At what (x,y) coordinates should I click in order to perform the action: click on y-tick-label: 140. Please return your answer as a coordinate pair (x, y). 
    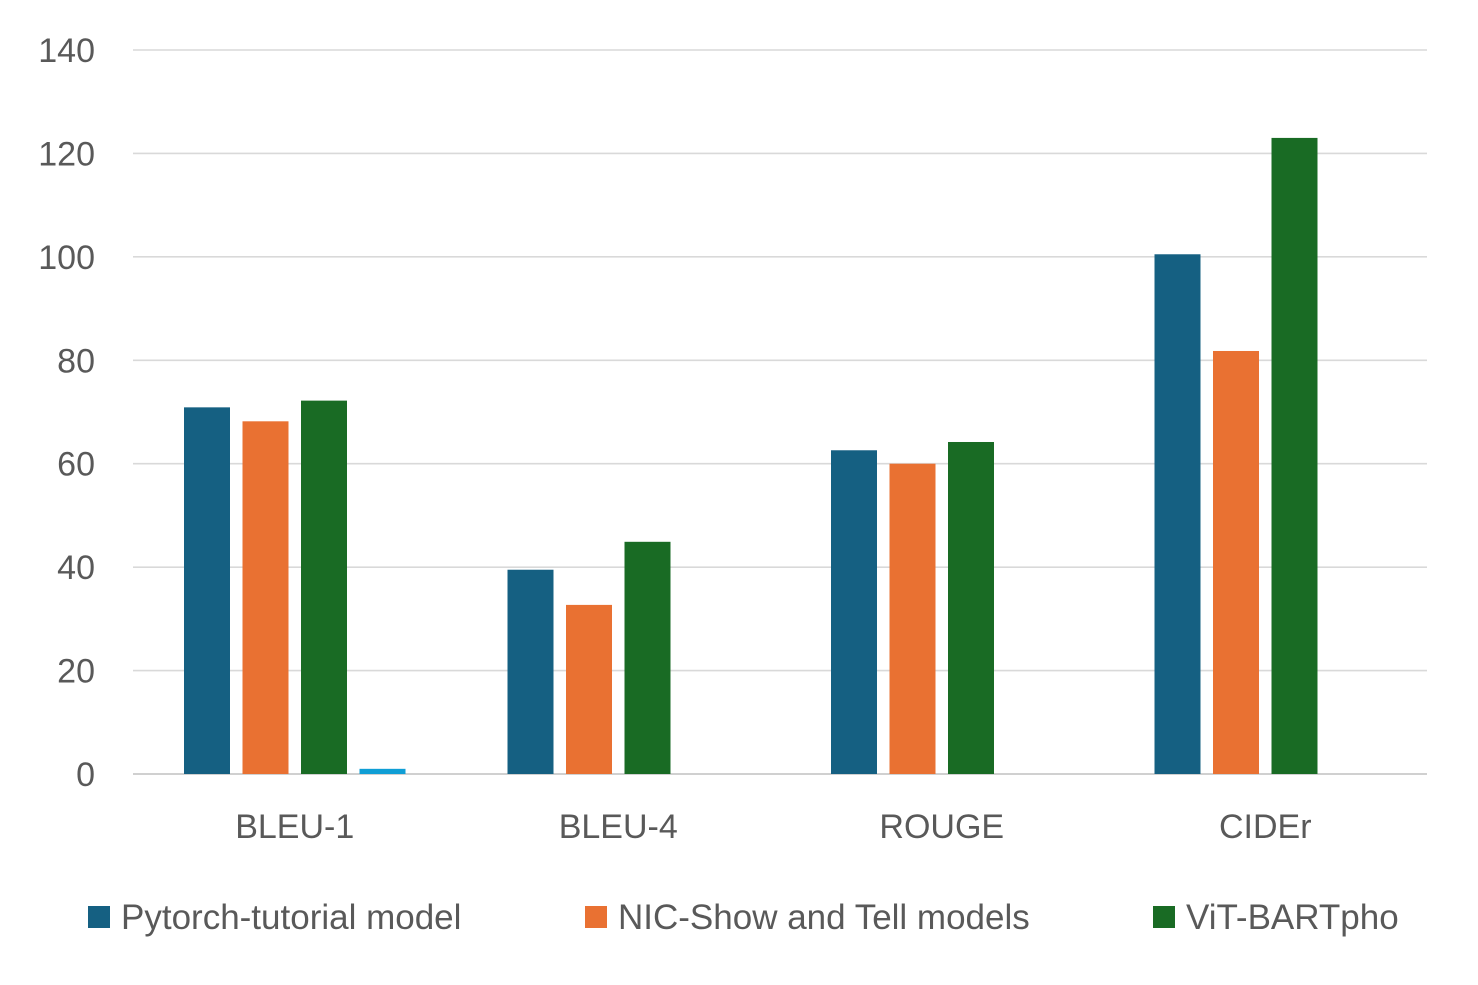
    Looking at the image, I should click on (66, 51).